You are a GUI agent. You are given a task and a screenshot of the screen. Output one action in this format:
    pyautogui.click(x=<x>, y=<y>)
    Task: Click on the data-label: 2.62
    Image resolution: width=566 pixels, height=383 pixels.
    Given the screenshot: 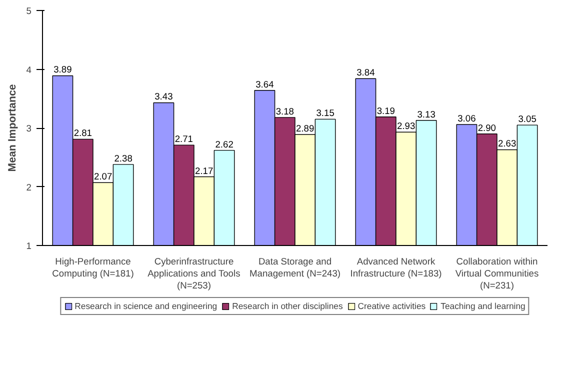 What is the action you would take?
    pyautogui.click(x=224, y=144)
    